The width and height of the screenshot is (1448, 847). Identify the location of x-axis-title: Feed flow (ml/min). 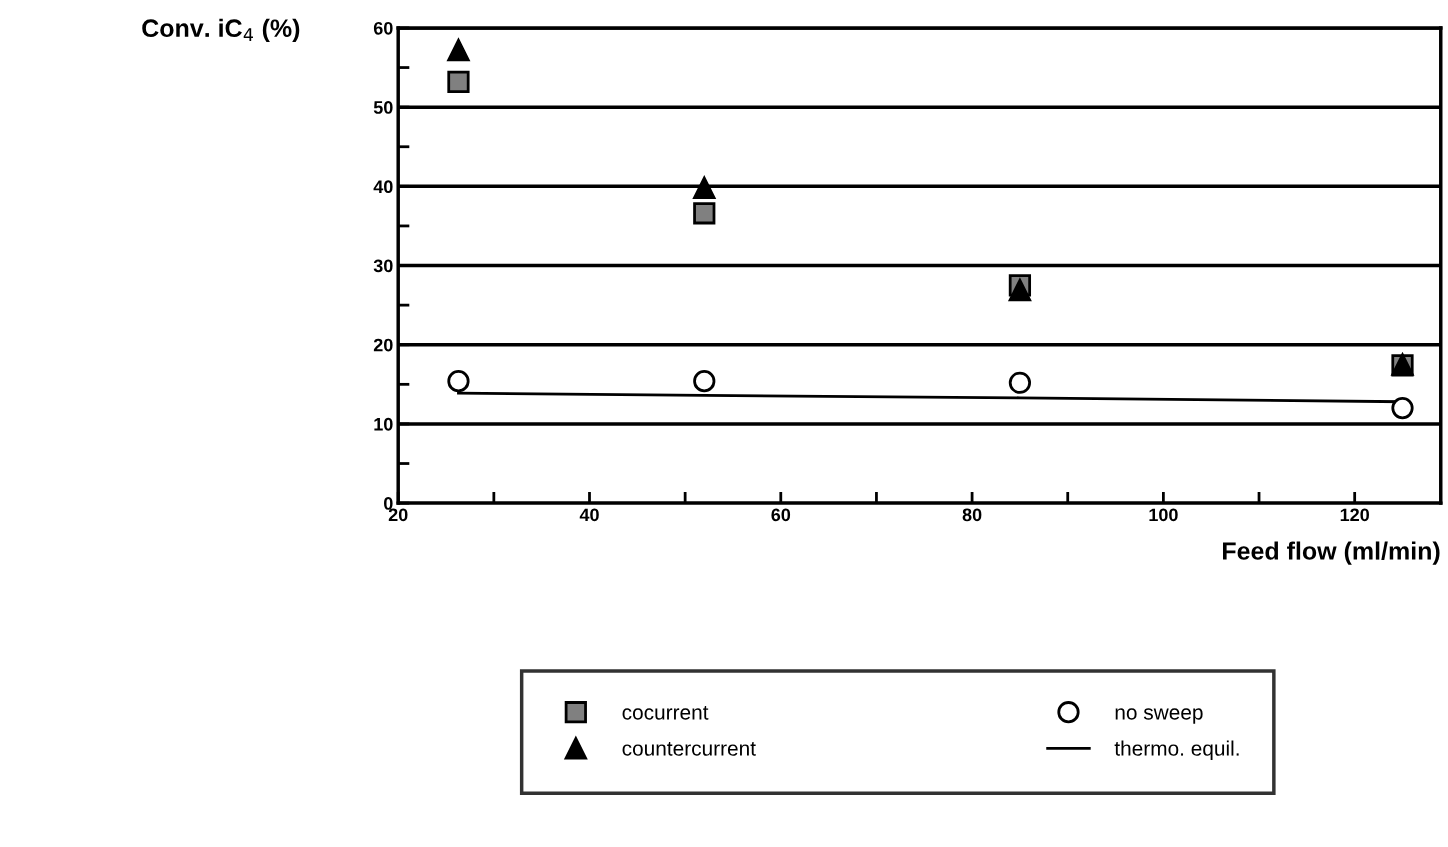
(1331, 553).